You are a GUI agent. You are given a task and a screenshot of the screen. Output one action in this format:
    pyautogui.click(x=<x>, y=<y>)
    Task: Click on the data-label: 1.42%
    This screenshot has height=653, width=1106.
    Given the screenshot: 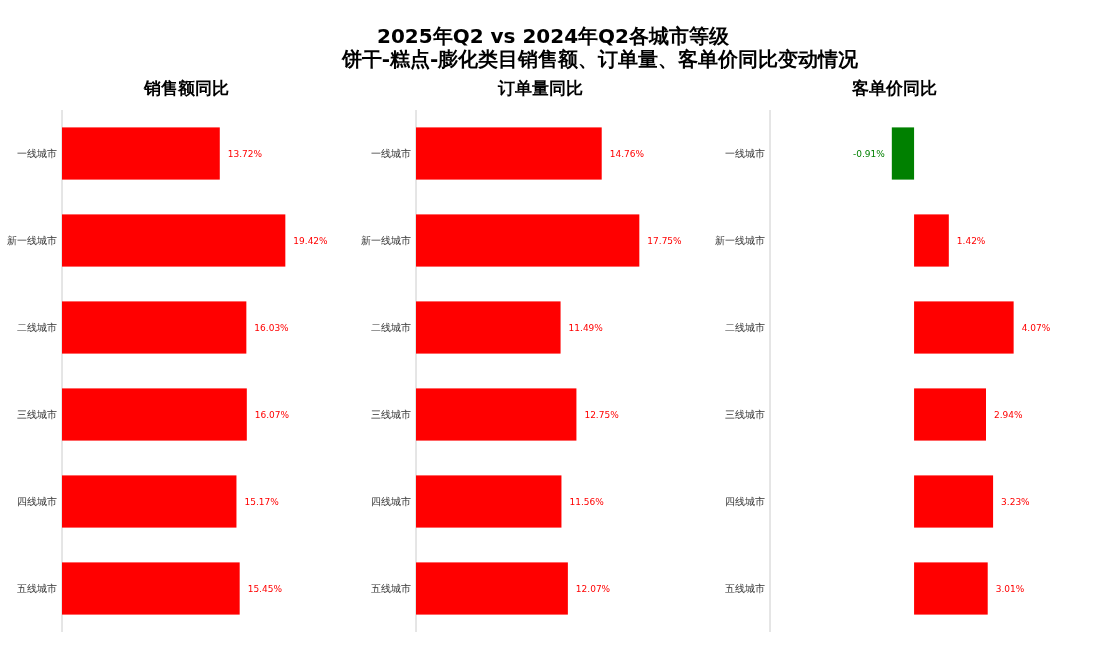 What is the action you would take?
    pyautogui.click(x=971, y=240)
    